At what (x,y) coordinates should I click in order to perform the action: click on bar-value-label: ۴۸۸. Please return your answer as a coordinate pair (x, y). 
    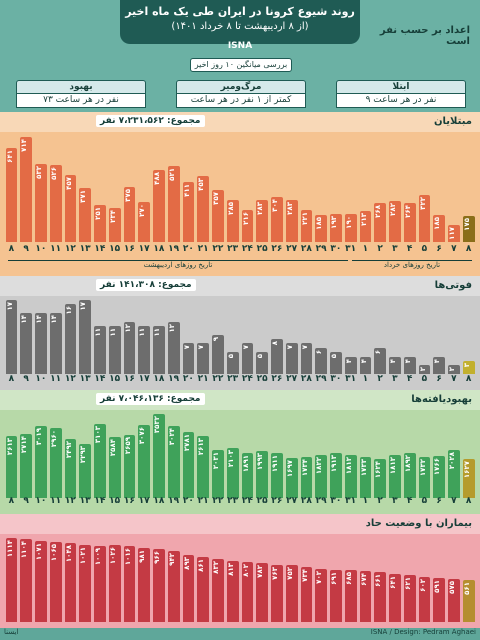
    Looking at the image, I should click on (157, 179).